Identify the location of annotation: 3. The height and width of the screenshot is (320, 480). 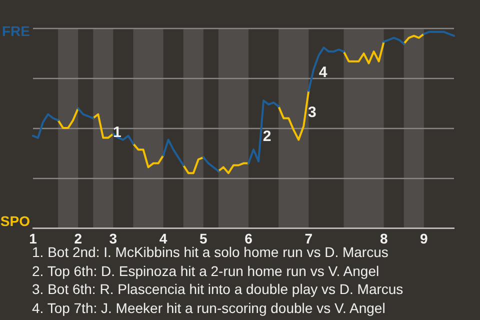
(312, 113).